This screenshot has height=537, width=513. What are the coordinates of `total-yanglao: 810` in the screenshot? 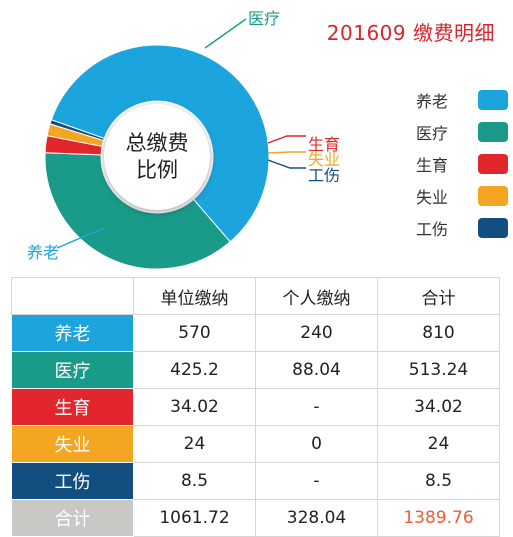 It's located at (438, 333).